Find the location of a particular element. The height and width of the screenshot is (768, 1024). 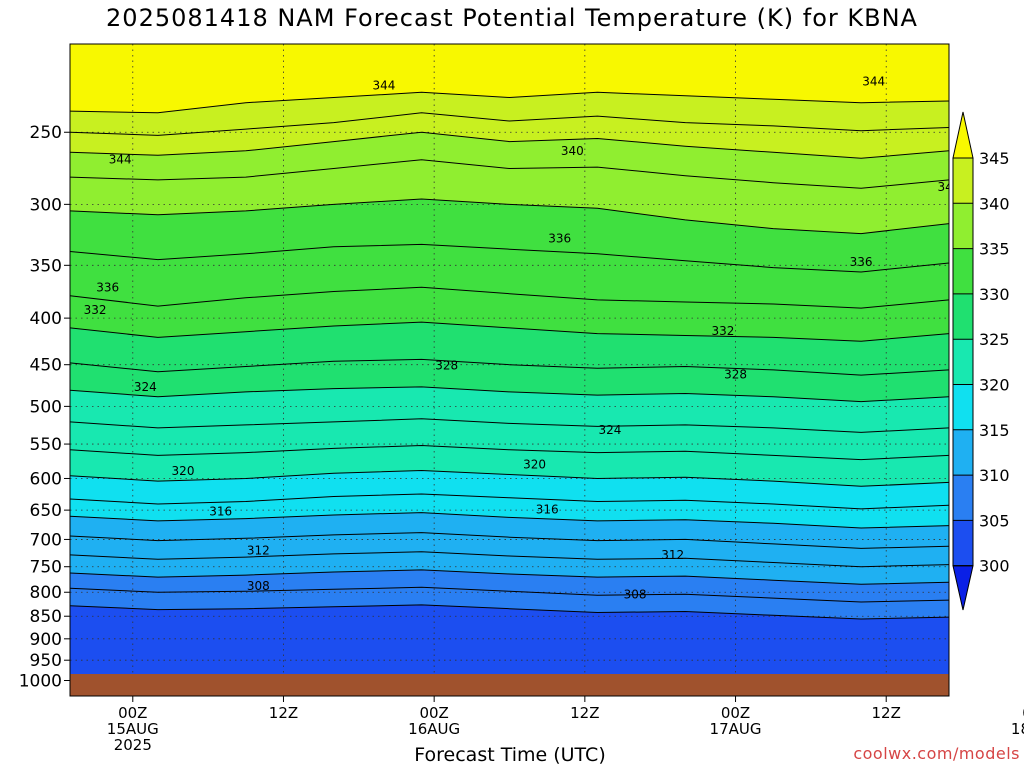

colorbar-tick-label: 305 is located at coordinates (994, 520).